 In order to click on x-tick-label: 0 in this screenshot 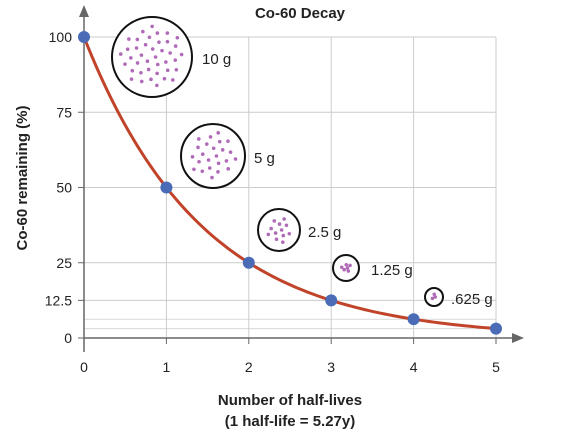, I will do `click(84, 367)`.